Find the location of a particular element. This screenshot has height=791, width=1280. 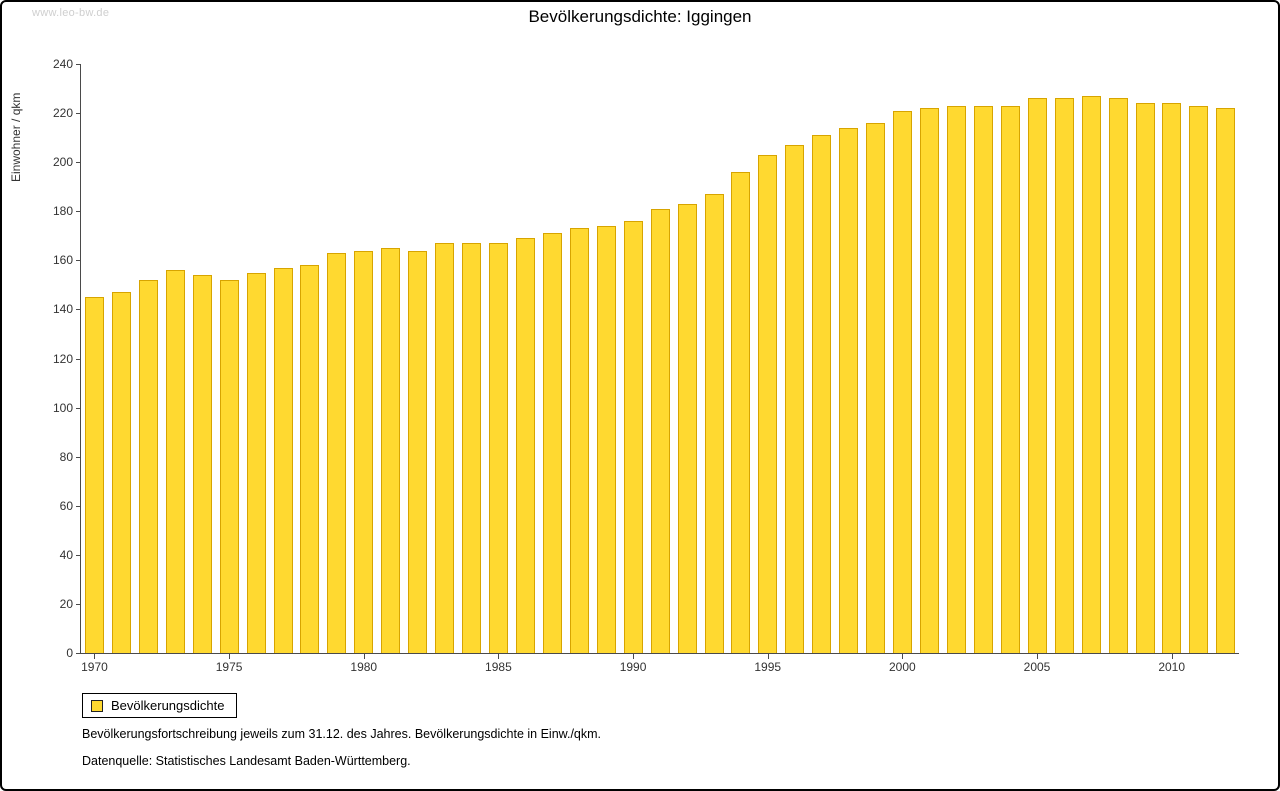

y-tick-label: 80 is located at coordinates (66, 456).